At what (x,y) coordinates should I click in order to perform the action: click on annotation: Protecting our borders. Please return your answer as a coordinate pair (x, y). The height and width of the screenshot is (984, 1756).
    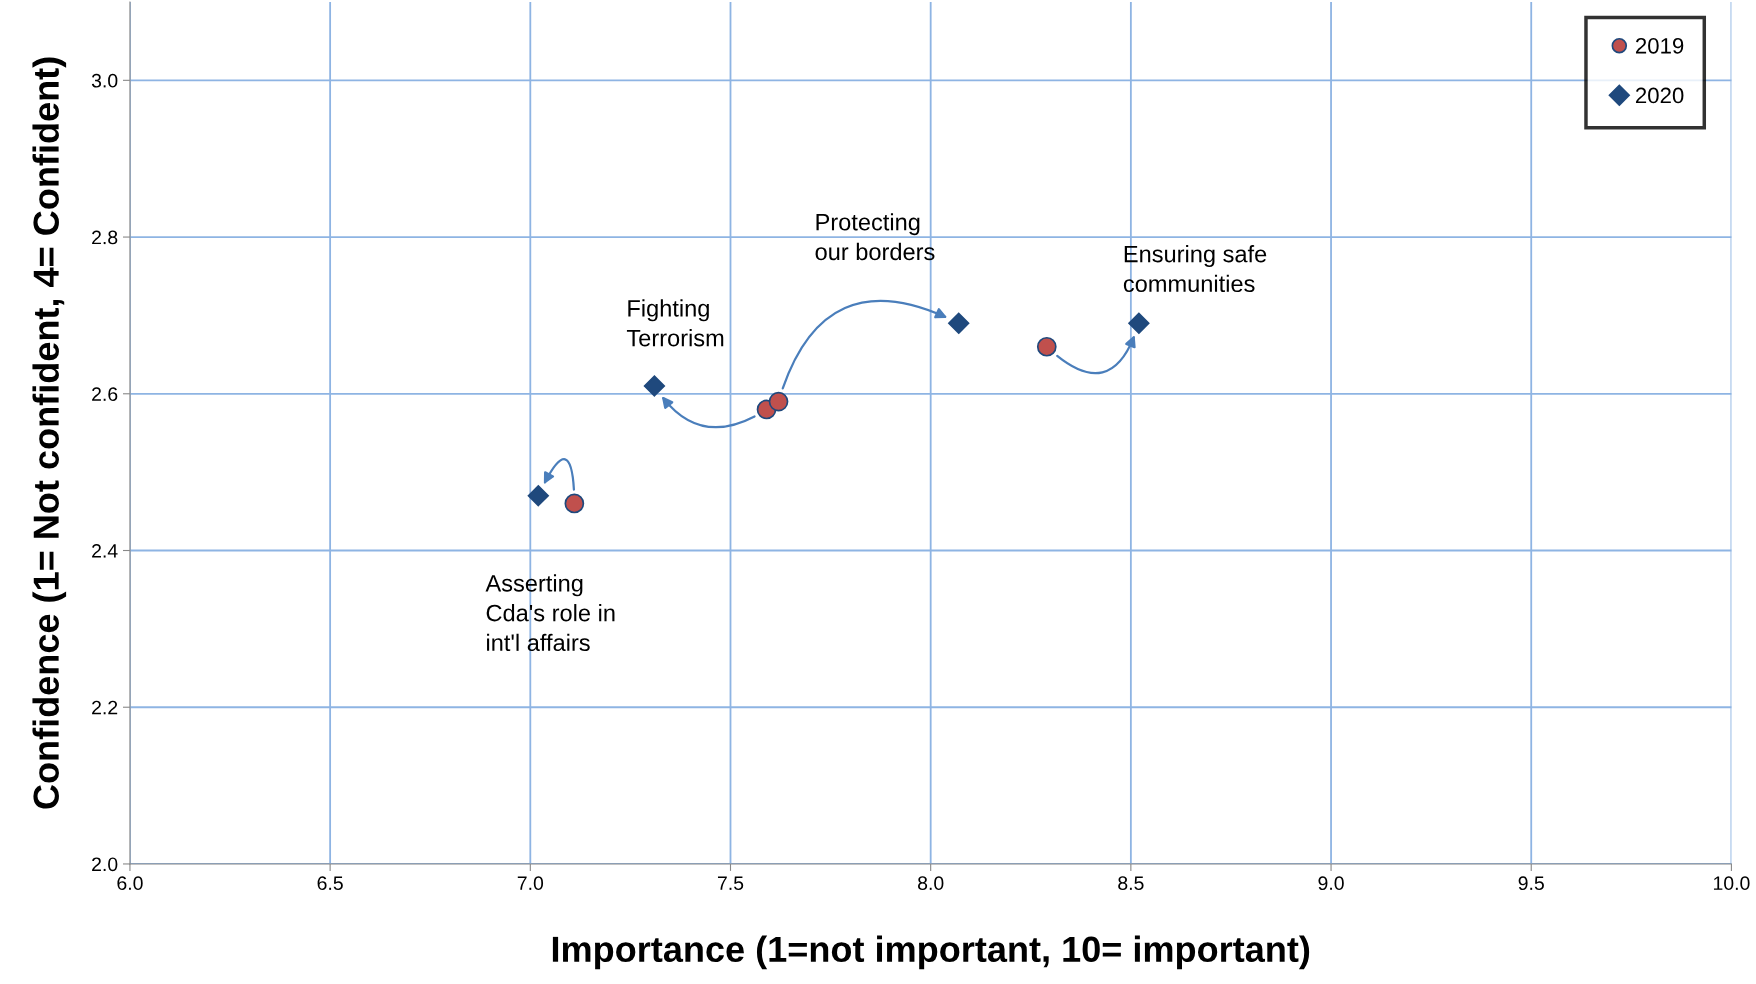
    Looking at the image, I should click on (875, 237).